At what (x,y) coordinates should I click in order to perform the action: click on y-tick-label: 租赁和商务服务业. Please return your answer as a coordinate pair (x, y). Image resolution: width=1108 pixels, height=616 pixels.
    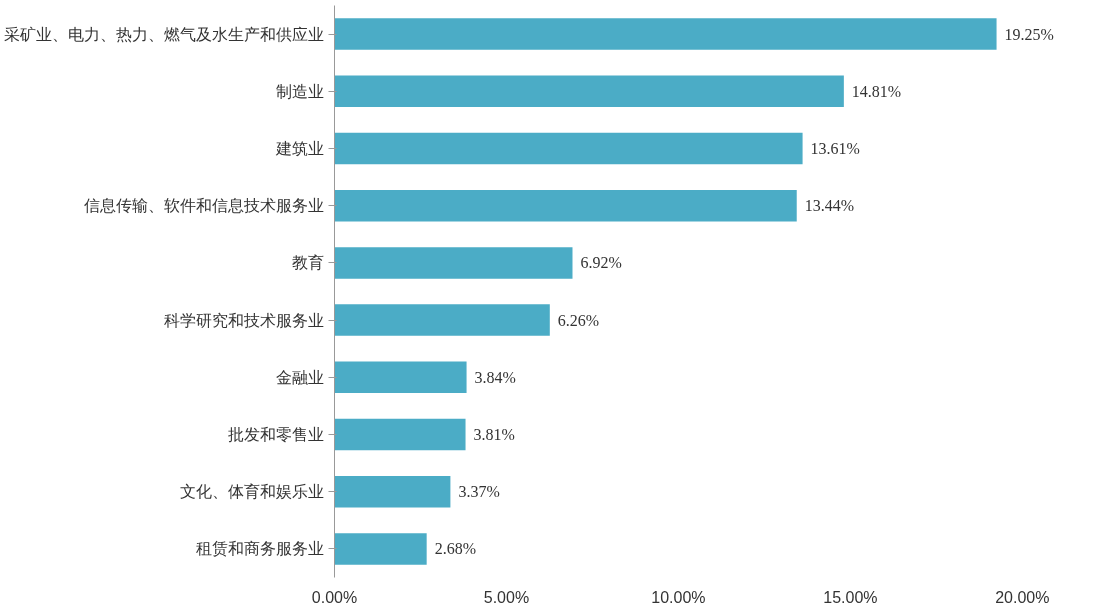
    Looking at the image, I should click on (259, 549).